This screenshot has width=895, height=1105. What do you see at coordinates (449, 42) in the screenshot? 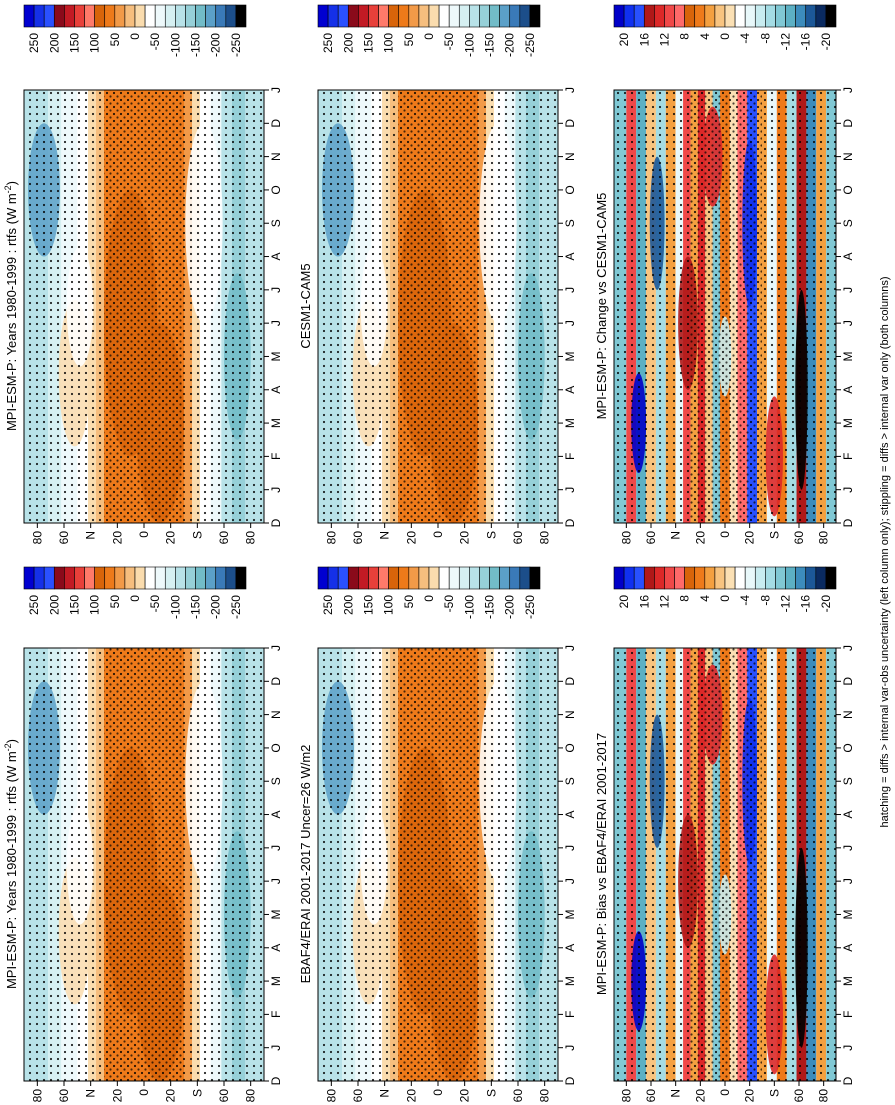
I see `colorbar-label: -50` at bounding box center [449, 42].